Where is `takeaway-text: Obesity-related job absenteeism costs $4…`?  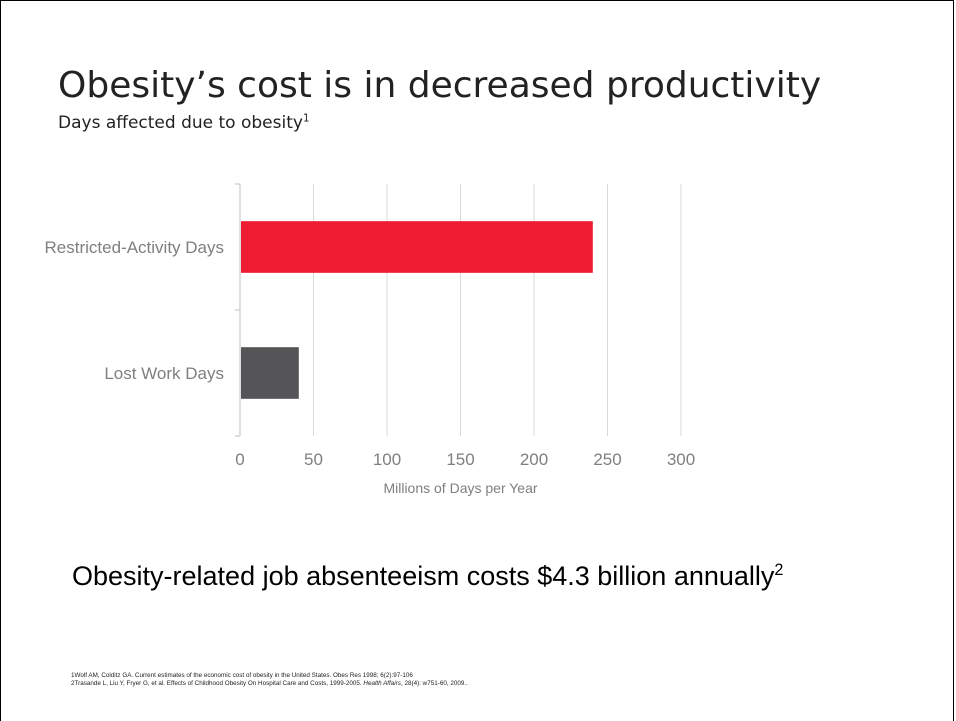
takeaway-text: Obesity-related job absenteeism costs $4… is located at coordinates (423, 576).